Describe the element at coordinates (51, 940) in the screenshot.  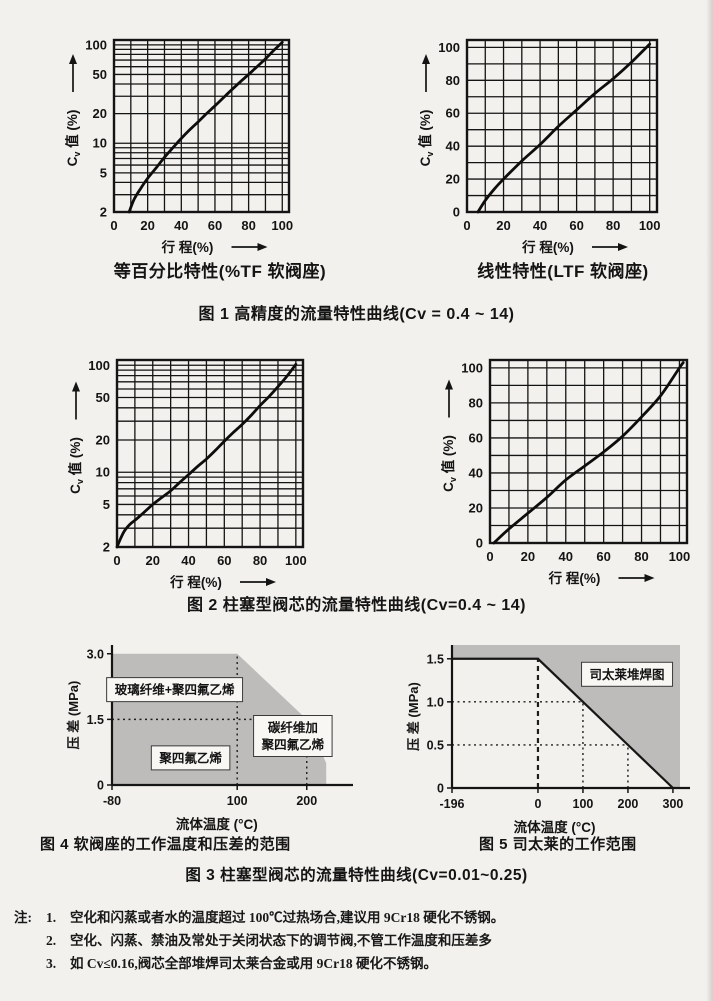
I see `footnote-number: 2.` at that location.